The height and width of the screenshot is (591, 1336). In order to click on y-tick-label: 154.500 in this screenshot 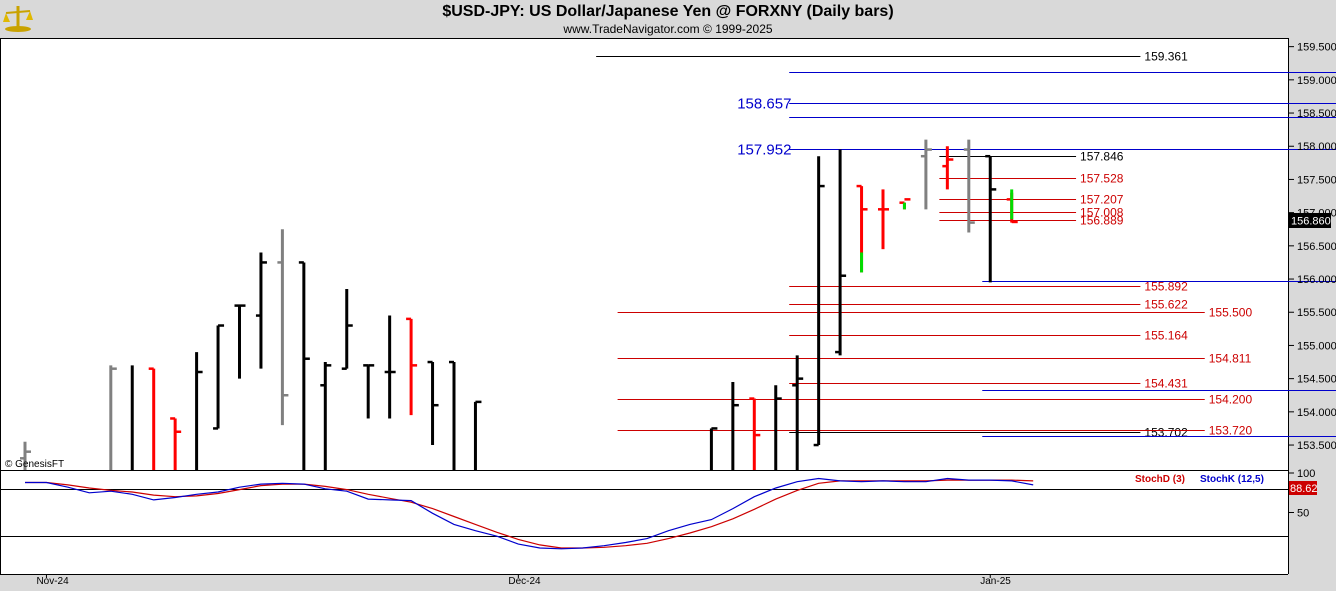, I will do `click(1316, 380)`.